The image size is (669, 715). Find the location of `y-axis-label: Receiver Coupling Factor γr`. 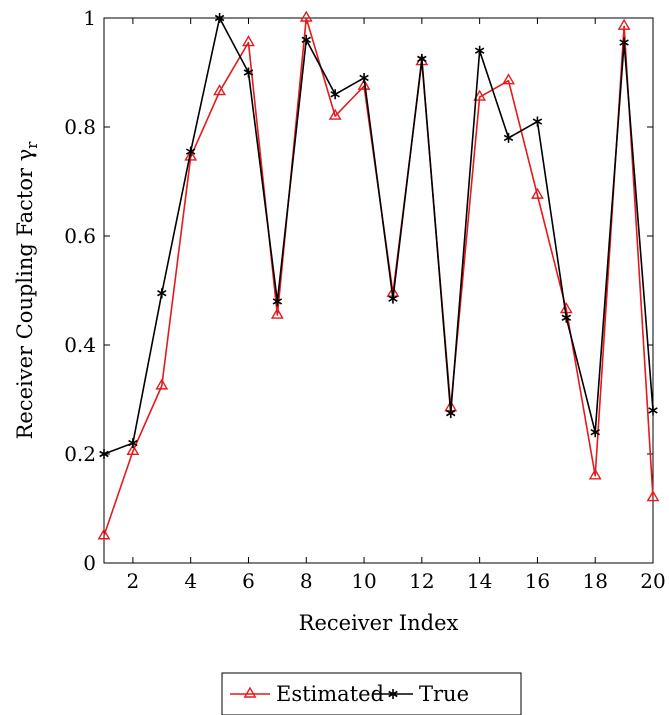

y-axis-label: Receiver Coupling Factor γr is located at coordinates (27, 290).